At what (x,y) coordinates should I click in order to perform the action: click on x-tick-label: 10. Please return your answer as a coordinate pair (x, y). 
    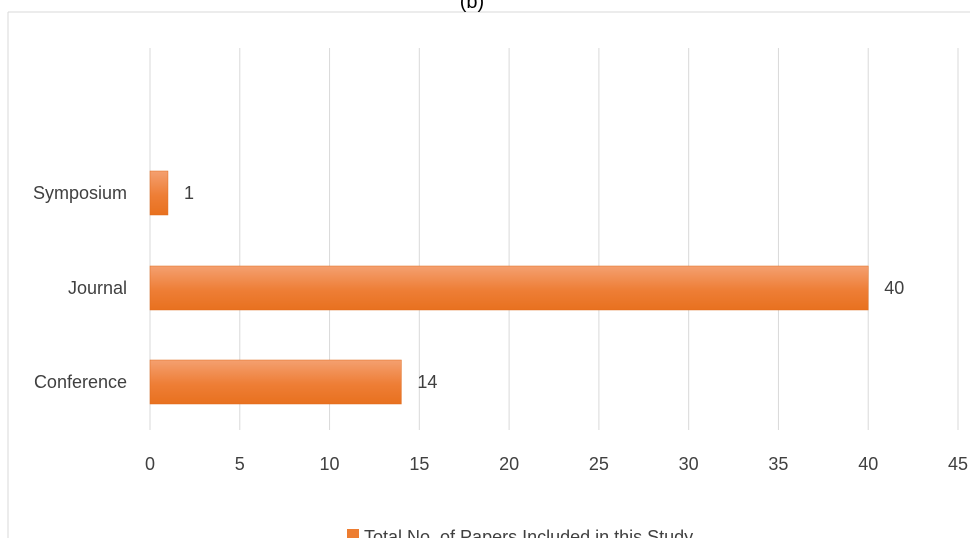
    Looking at the image, I should click on (330, 464).